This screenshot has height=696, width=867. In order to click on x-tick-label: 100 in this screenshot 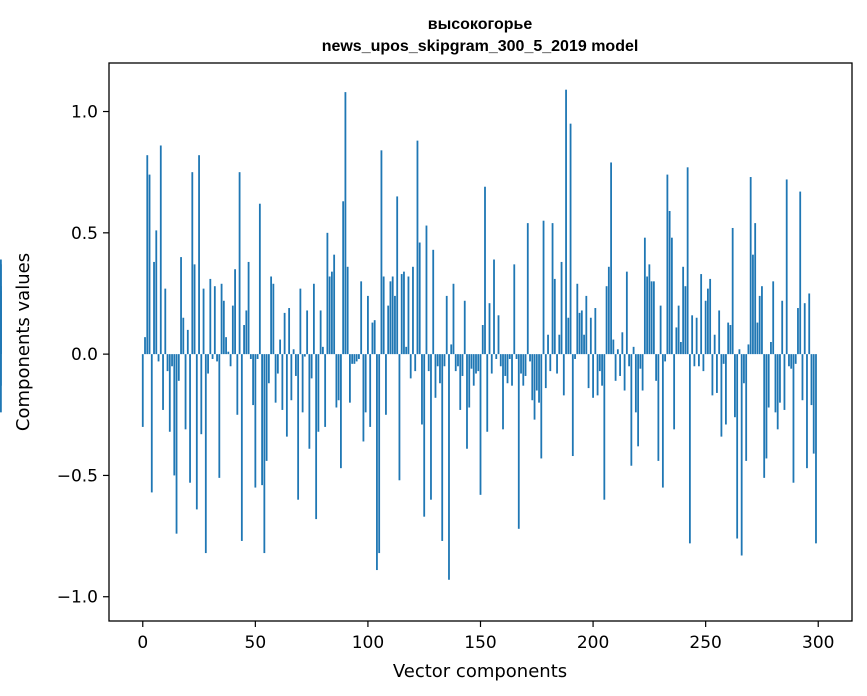, I will do `click(368, 643)`.